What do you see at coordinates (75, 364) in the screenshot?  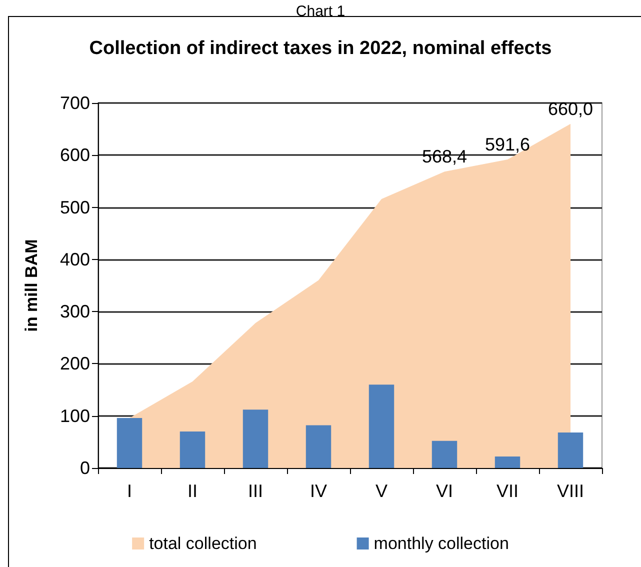 I see `y-tick-label: 200` at bounding box center [75, 364].